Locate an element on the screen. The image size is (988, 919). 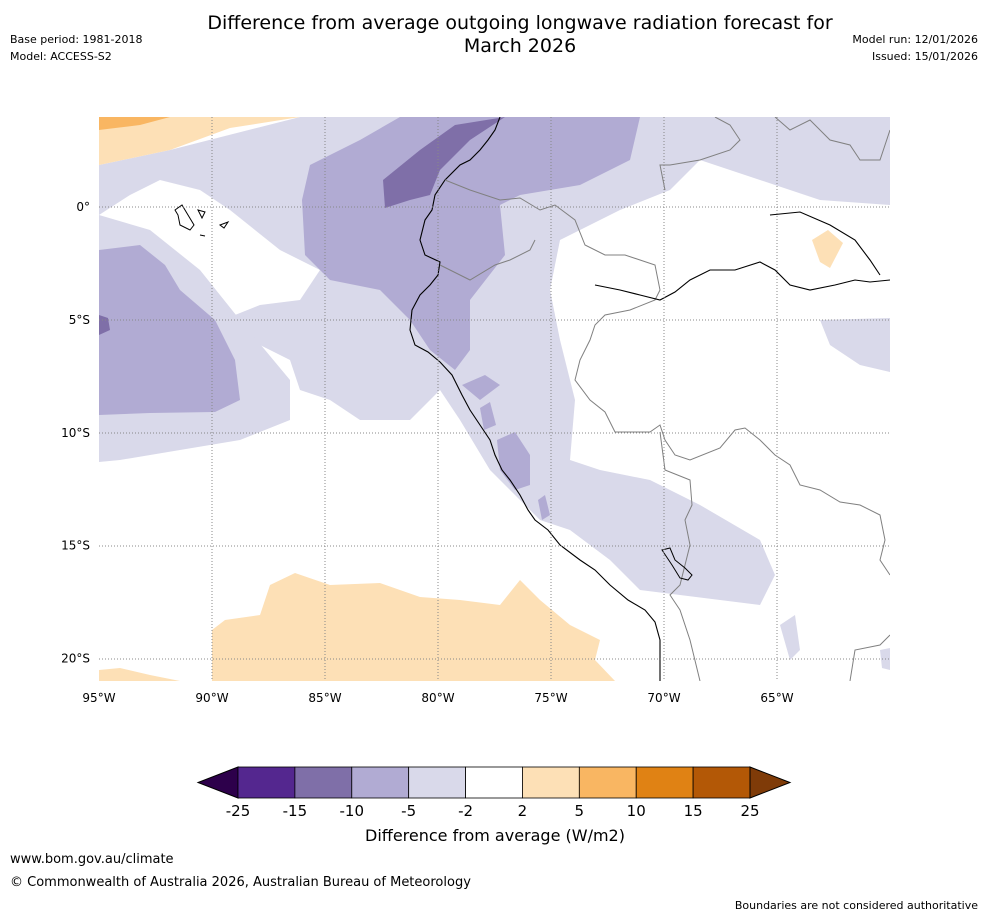
model-run-label: Model run: 12/01/2026 is located at coordinates (915, 39).